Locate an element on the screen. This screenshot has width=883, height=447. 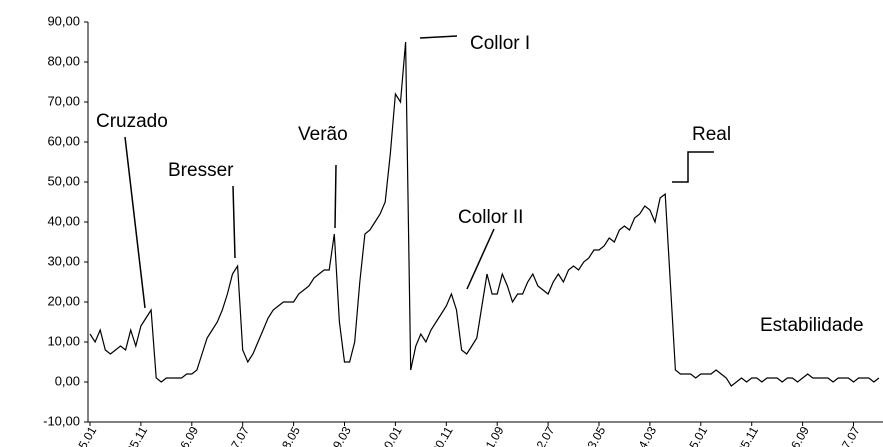
x-tick-label: 1997.07 is located at coordinates (846, 435).